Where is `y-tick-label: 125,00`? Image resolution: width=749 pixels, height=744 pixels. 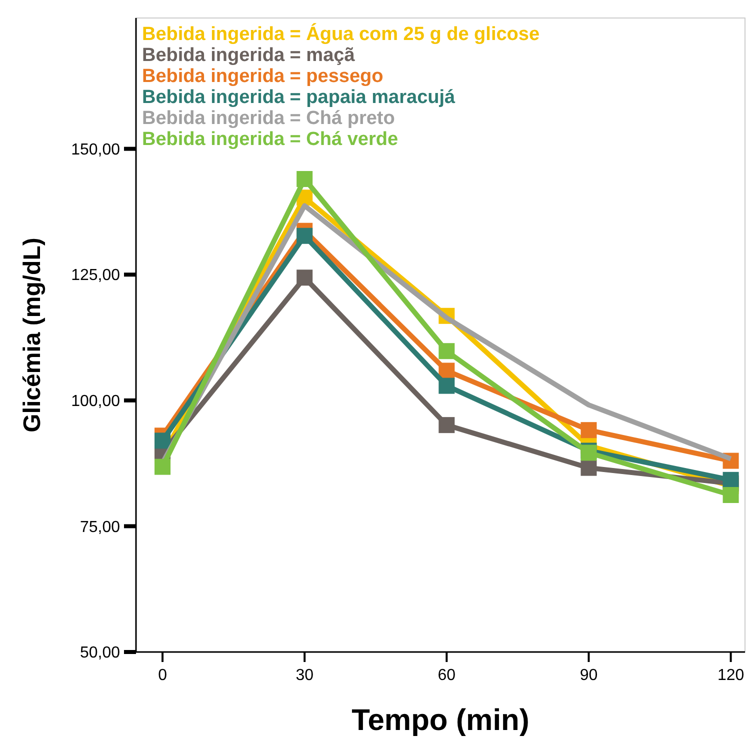
y-tick-label: 125,00 is located at coordinates (95, 275).